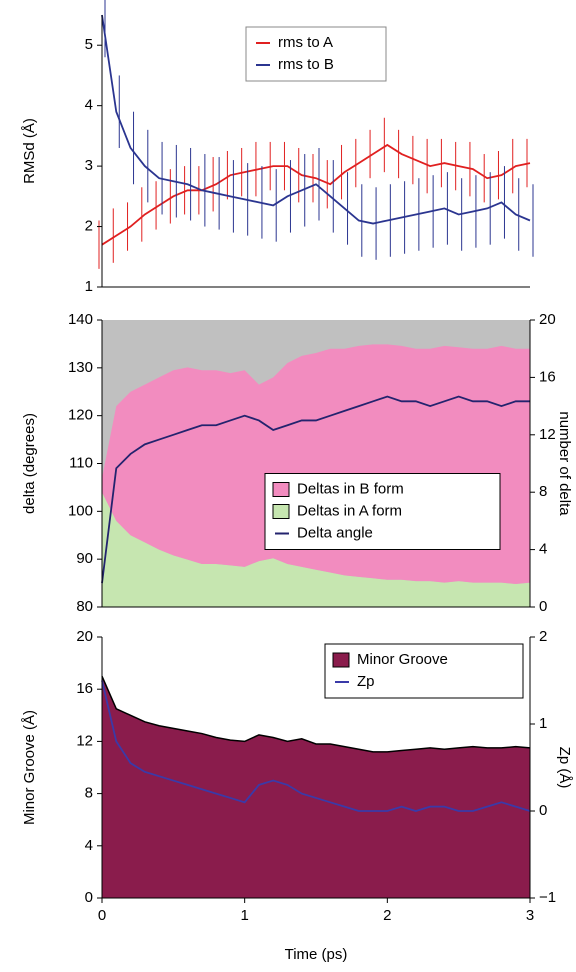 The height and width of the screenshot is (972, 576). I want to click on legend-label: Deltas in A form, so click(349, 510).